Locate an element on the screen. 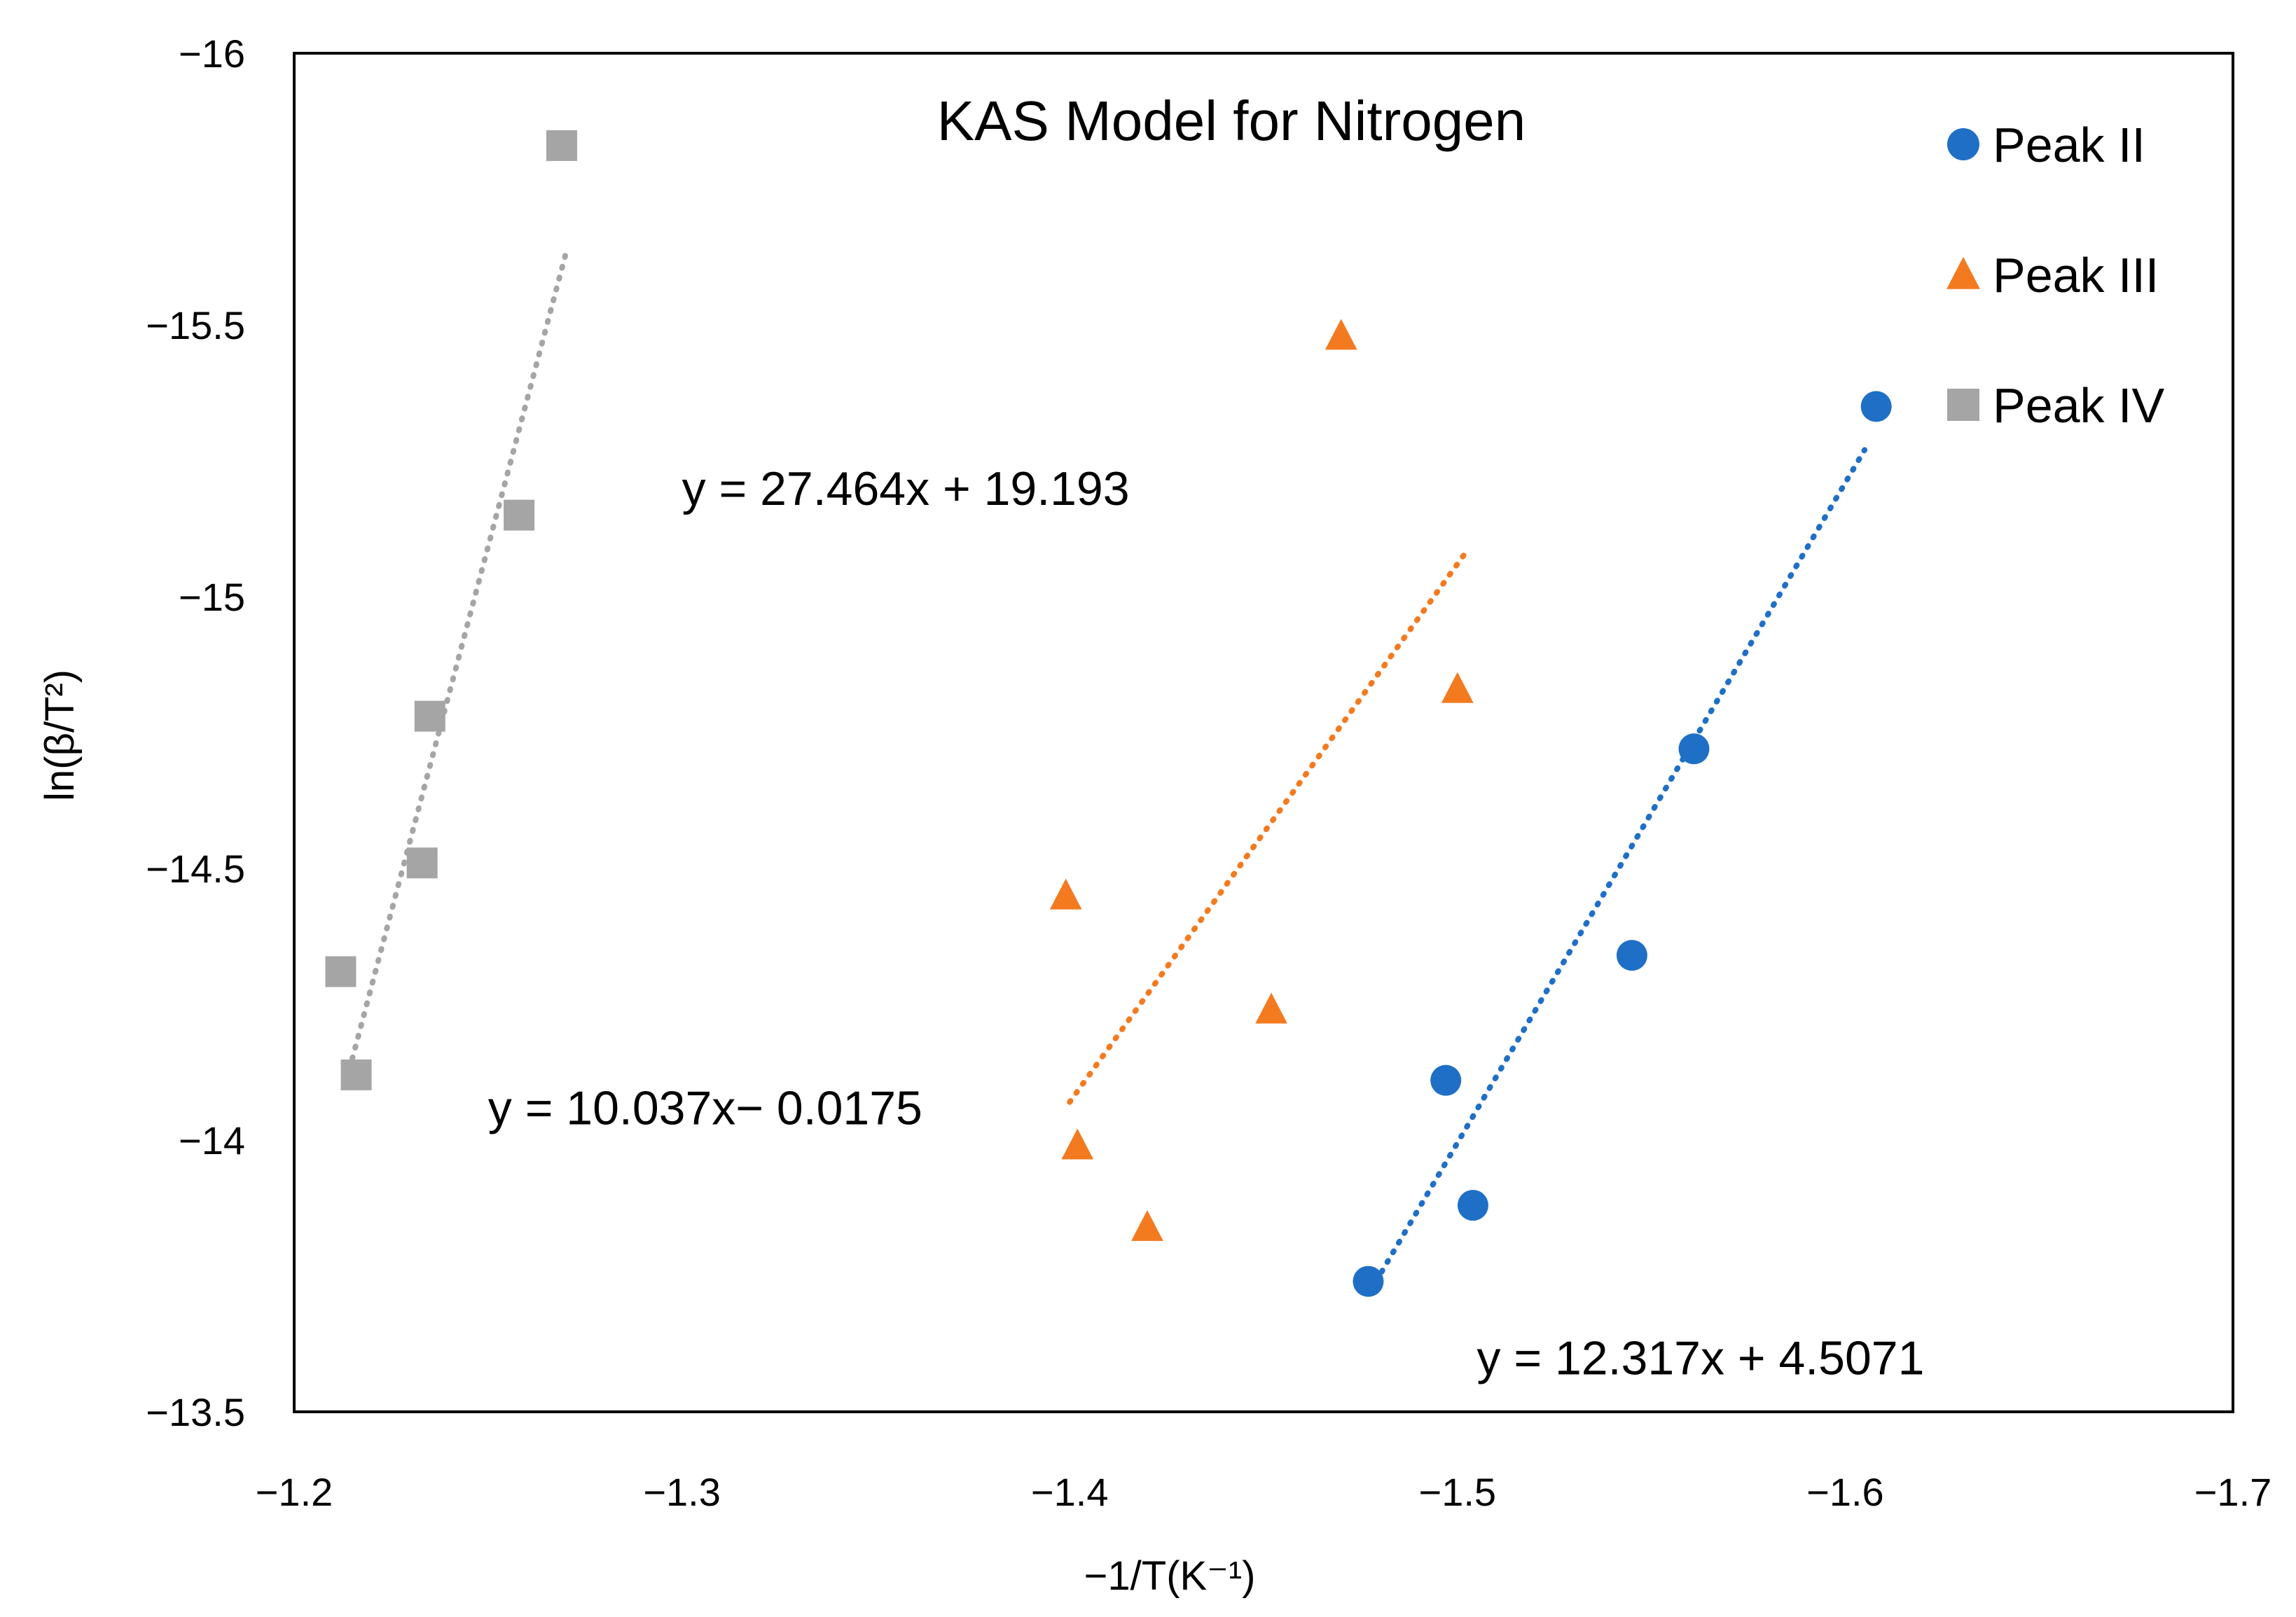  equation-label: y = 27.464x + 19.193 is located at coordinates (906, 488).